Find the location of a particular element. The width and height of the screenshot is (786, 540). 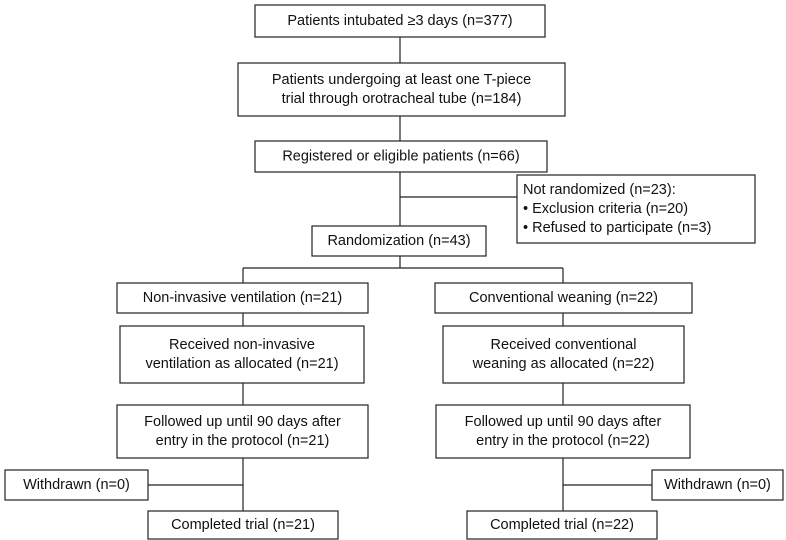

box-text: entry in the protocol (n=22) is located at coordinates (563, 441).